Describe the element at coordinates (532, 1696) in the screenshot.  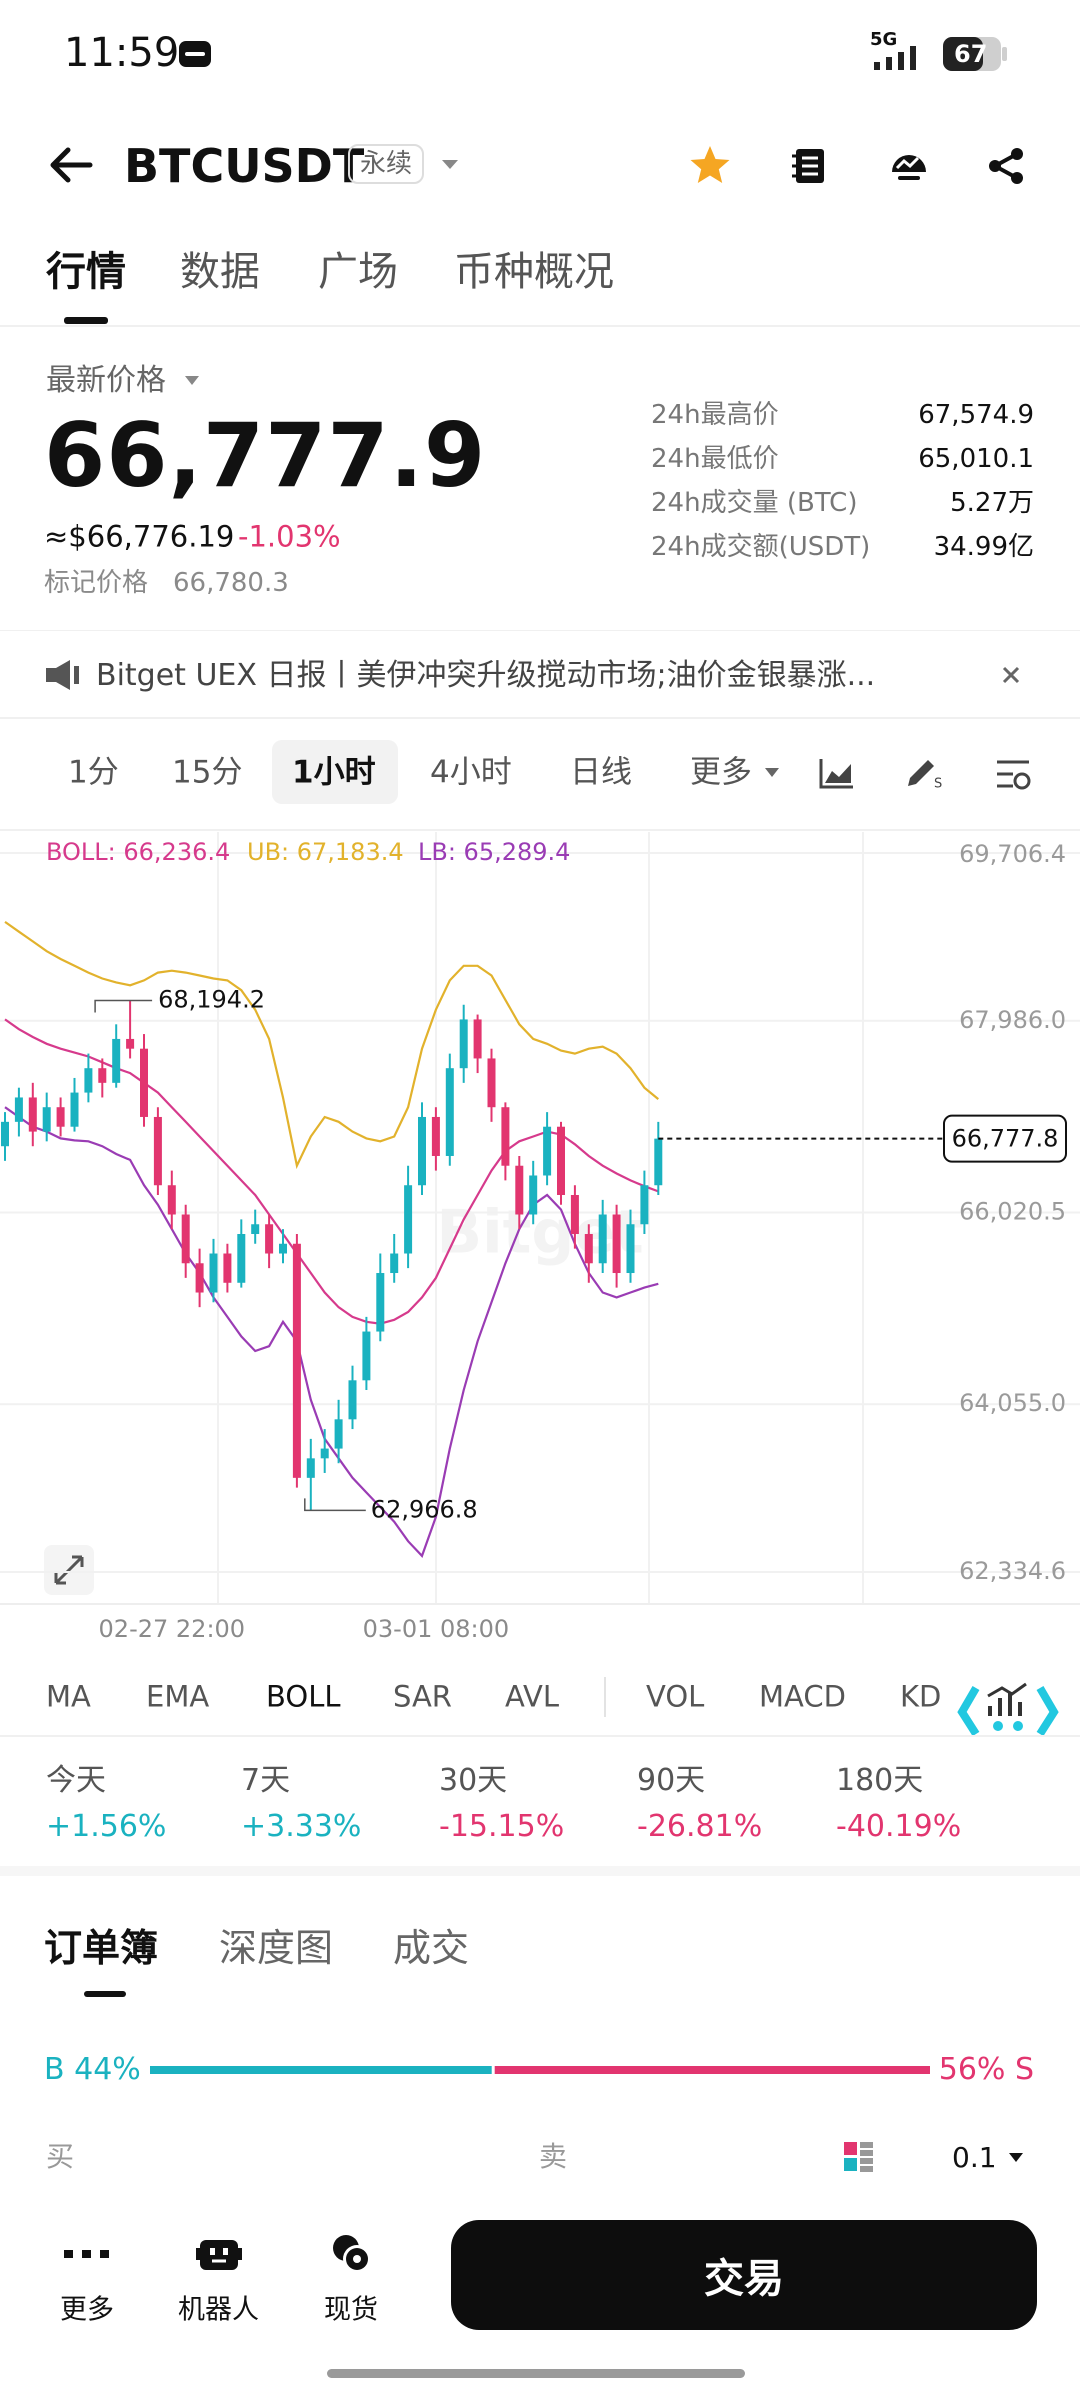
I see `indicator: AVL` at that location.